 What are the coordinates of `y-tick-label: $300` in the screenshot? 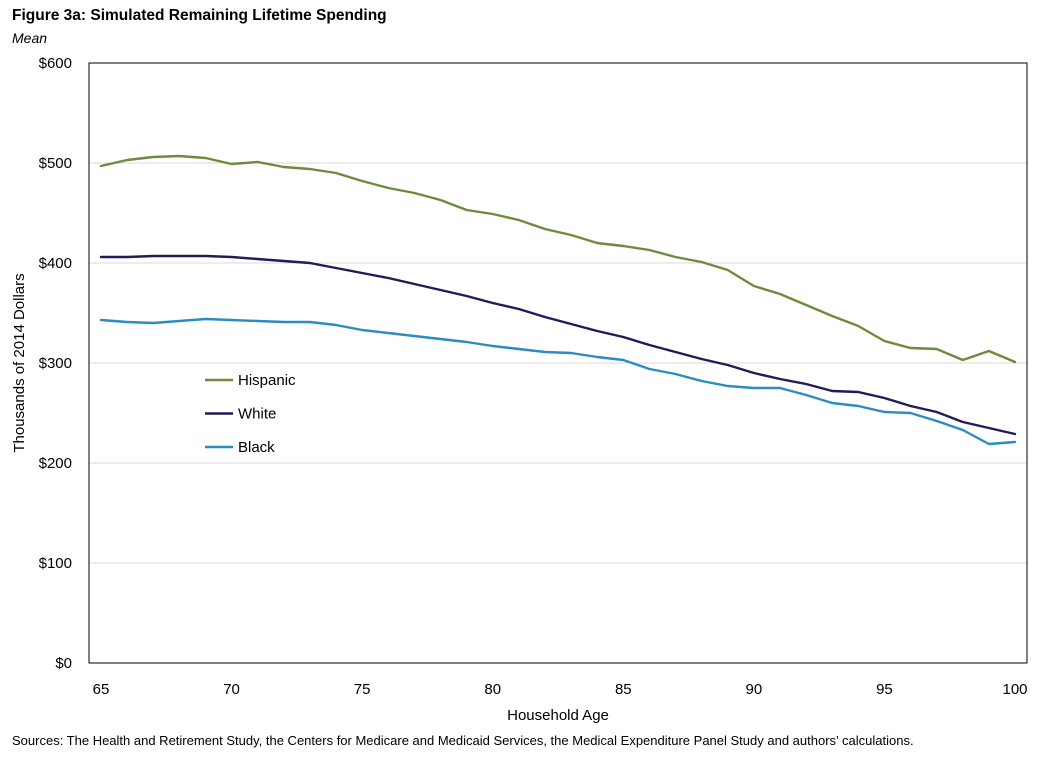 It's located at (55, 363).